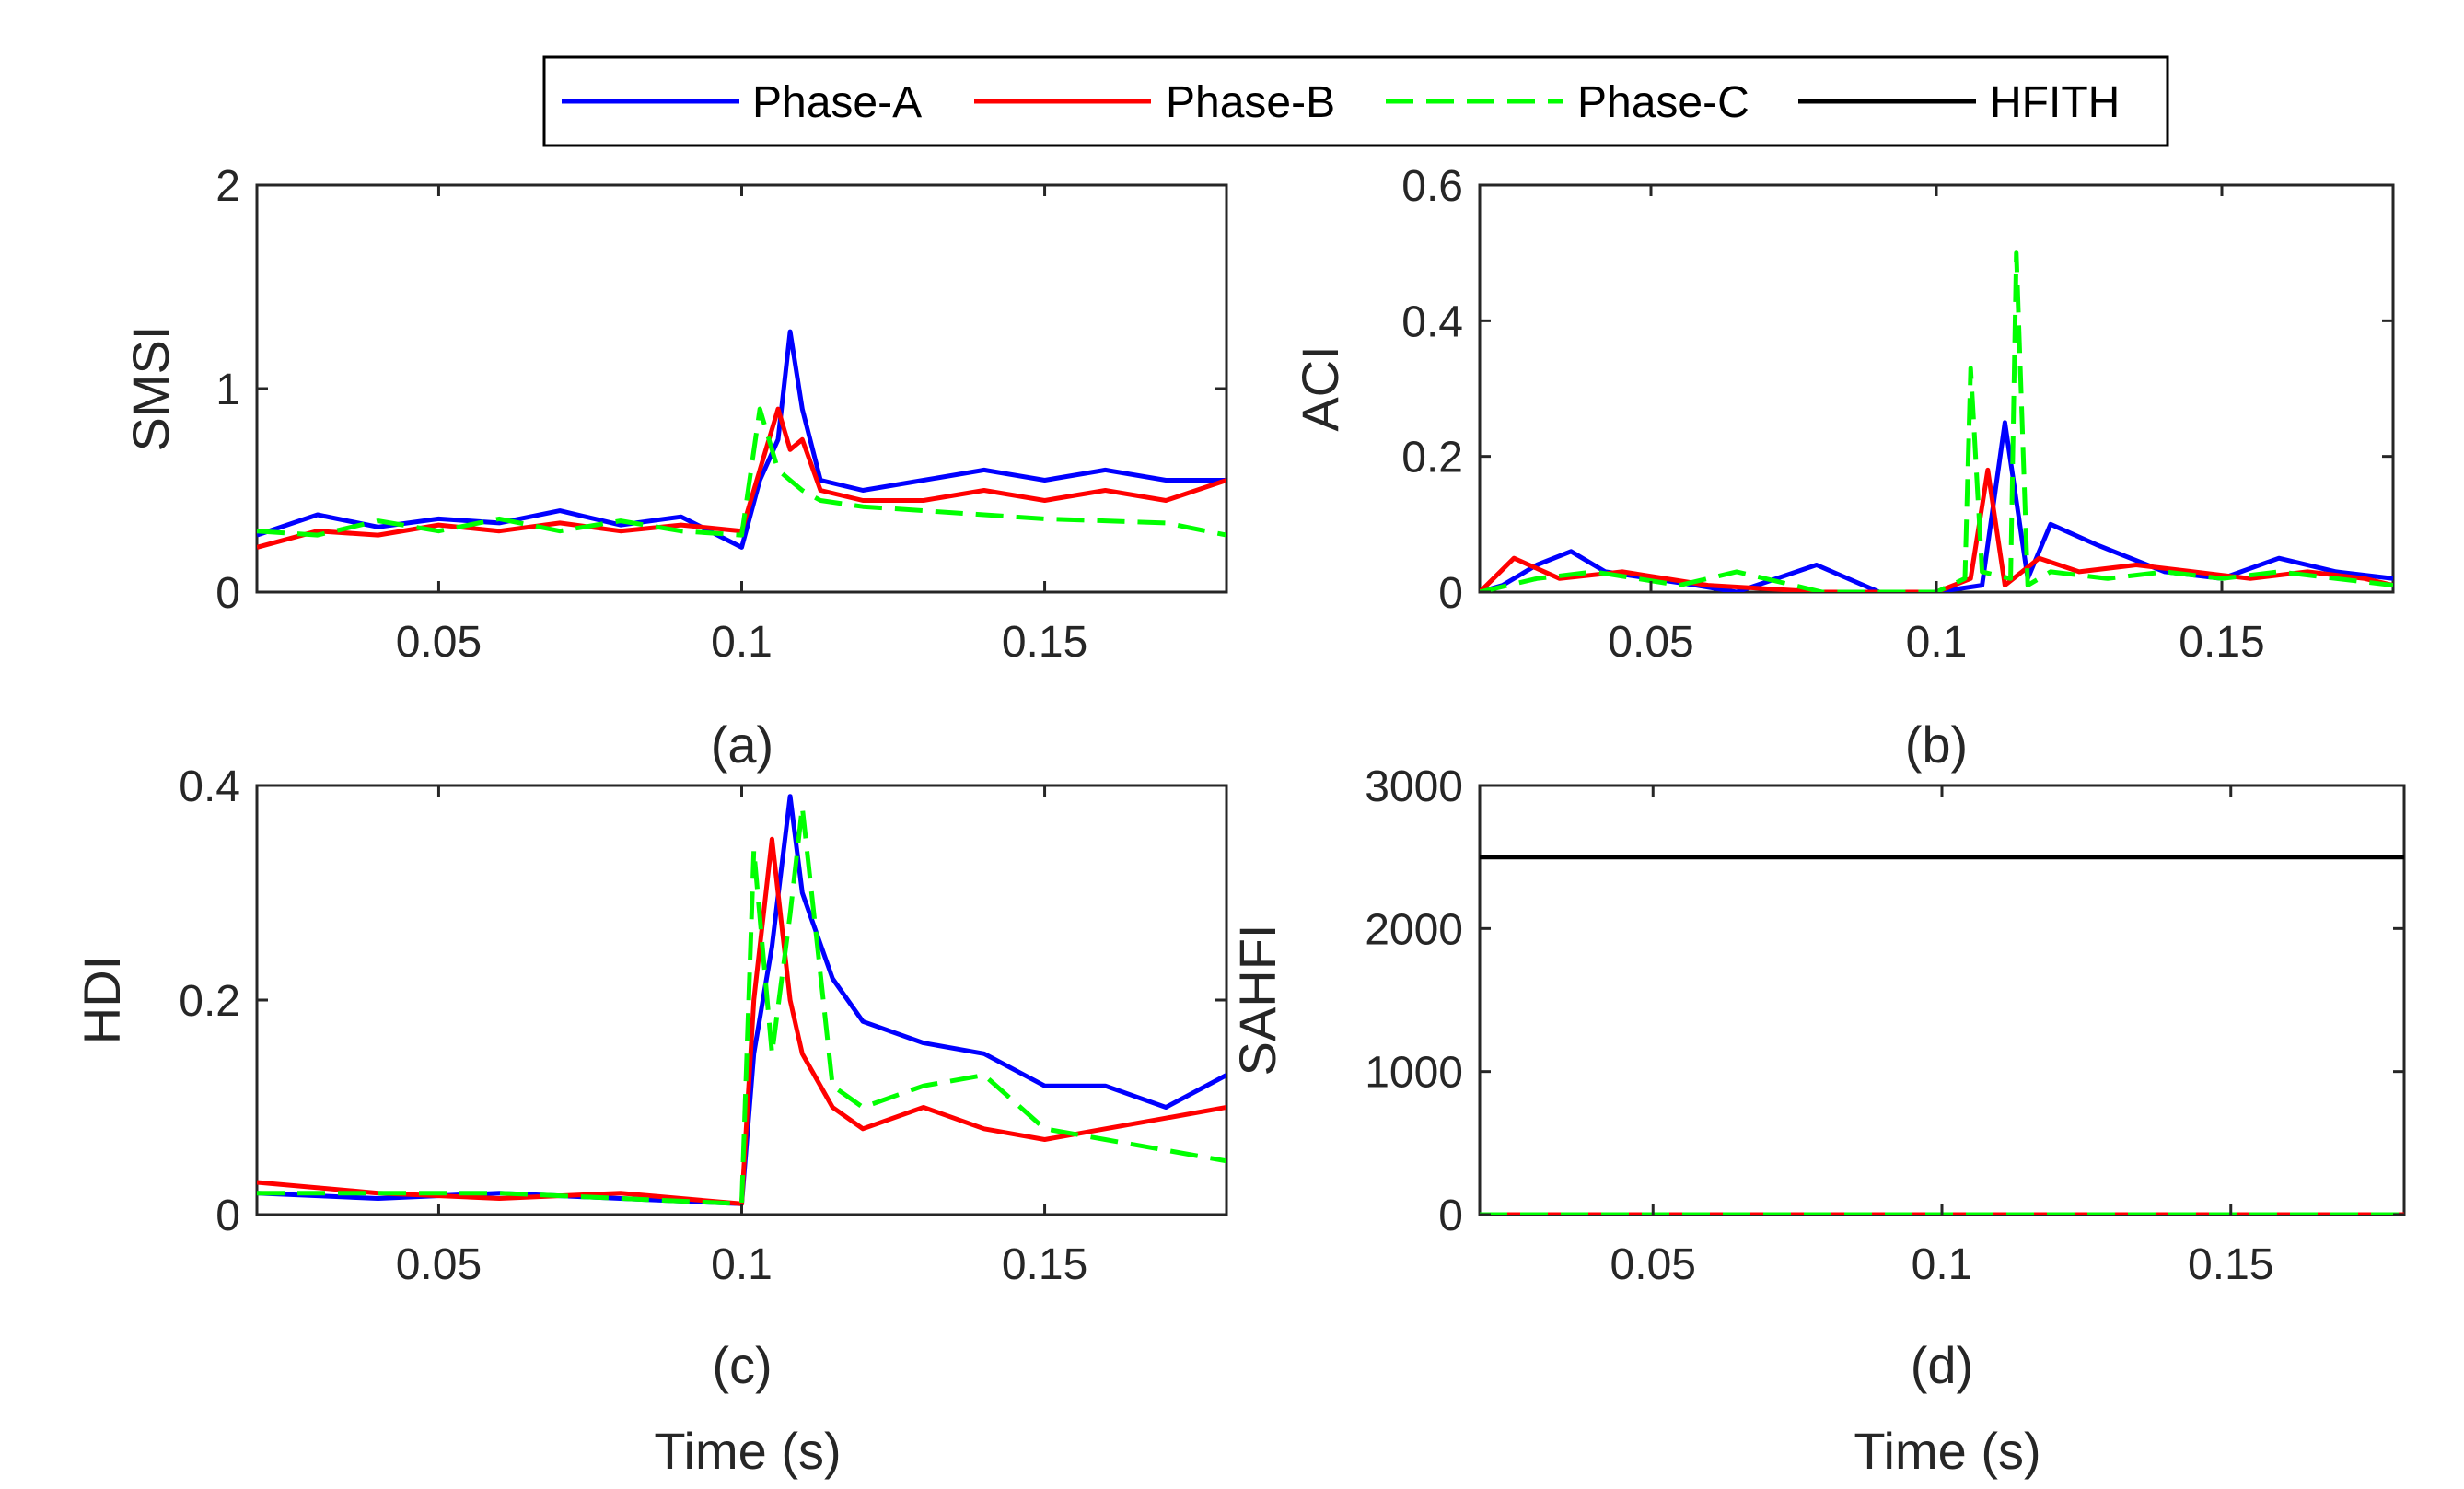  I want to click on xlabel-time-d: Time (s), so click(1947, 1451).